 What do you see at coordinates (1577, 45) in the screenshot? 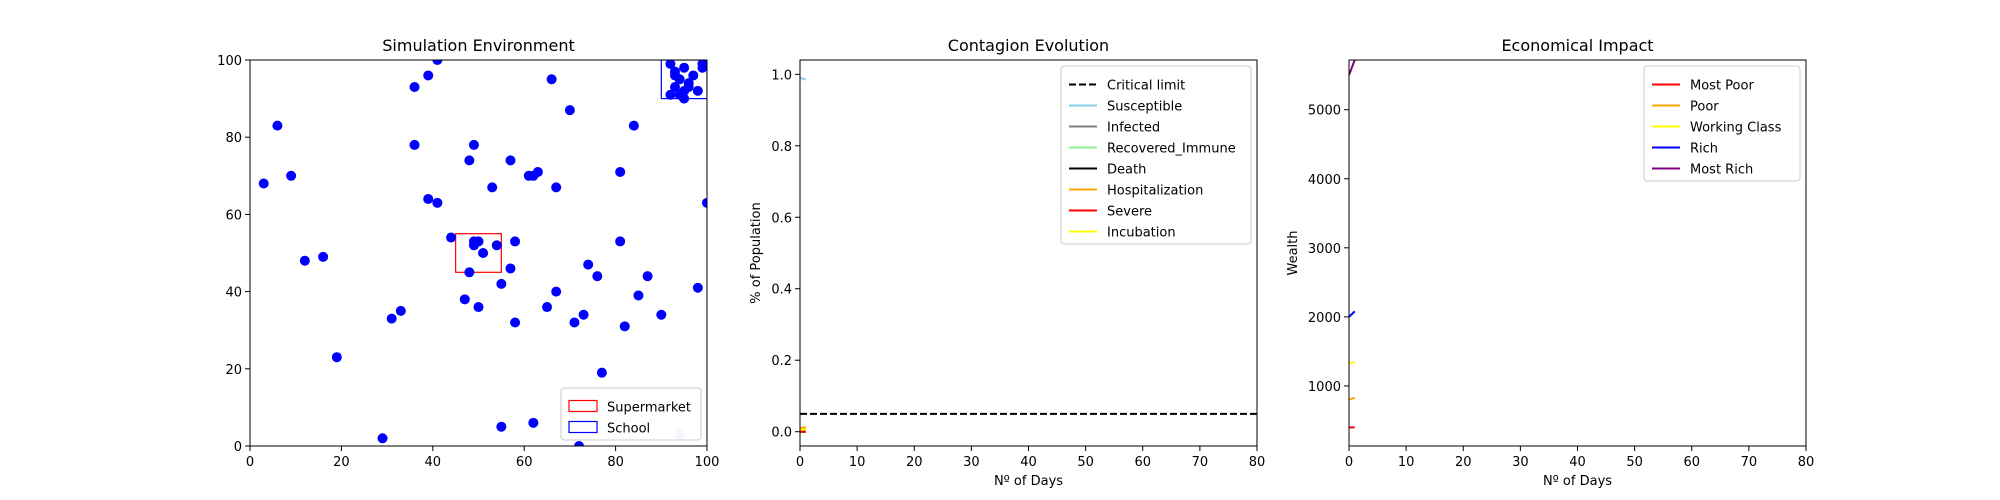
I see `chart-title: Economical Impact` at bounding box center [1577, 45].